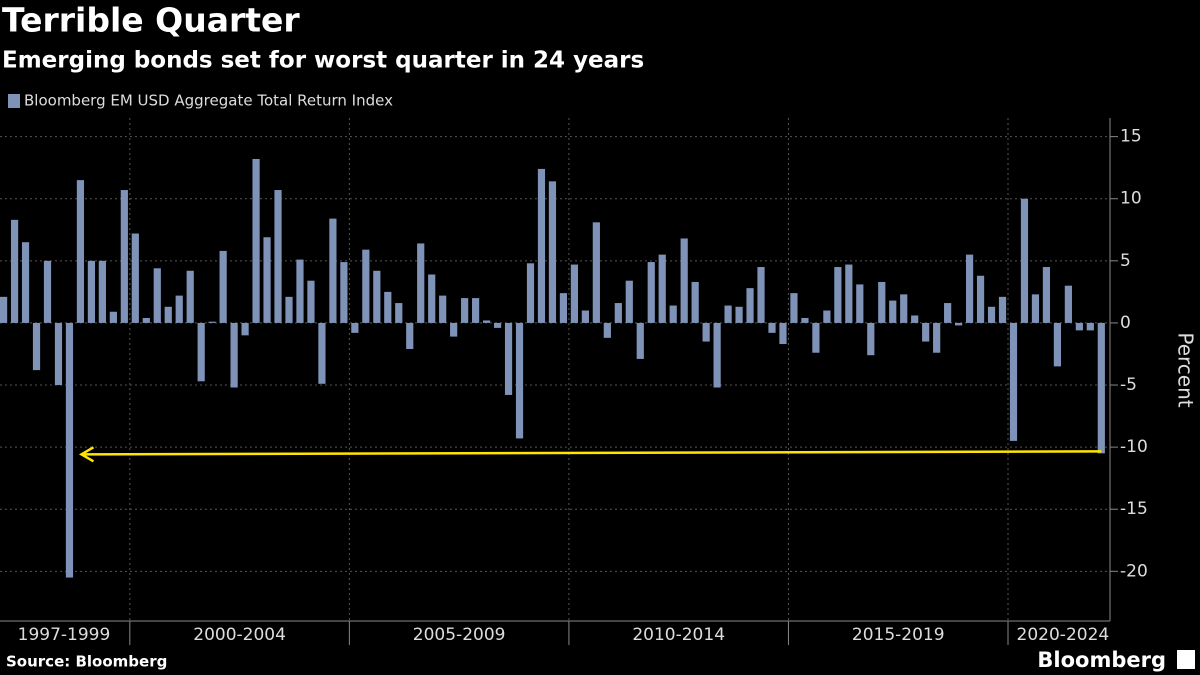  What do you see at coordinates (151, 20) in the screenshot?
I see `chart-title: Terrible Quarter` at bounding box center [151, 20].